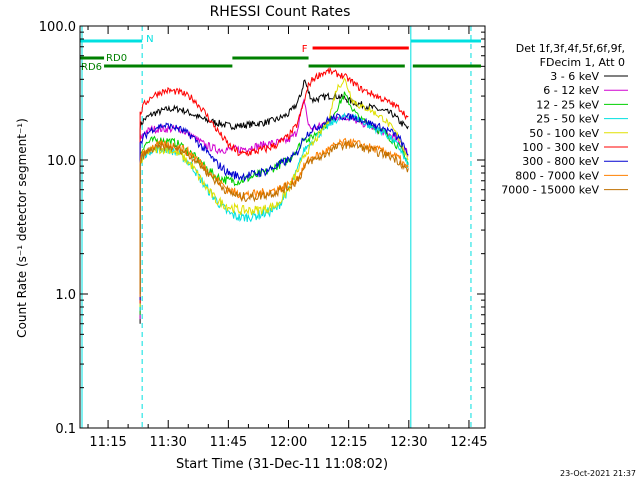  Describe the element at coordinates (571, 90) in the screenshot. I see `legend-label-2: 6 - 12 keV` at that location.